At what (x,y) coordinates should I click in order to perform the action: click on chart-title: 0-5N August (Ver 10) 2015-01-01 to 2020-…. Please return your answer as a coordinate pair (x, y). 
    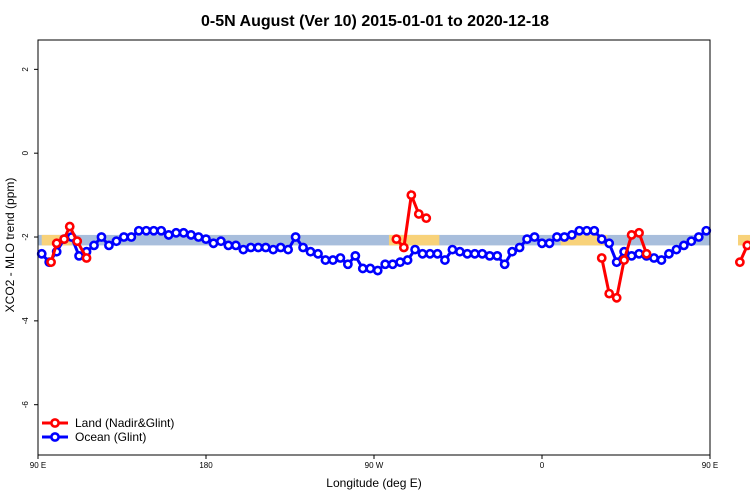
    Looking at the image, I should click on (375, 21).